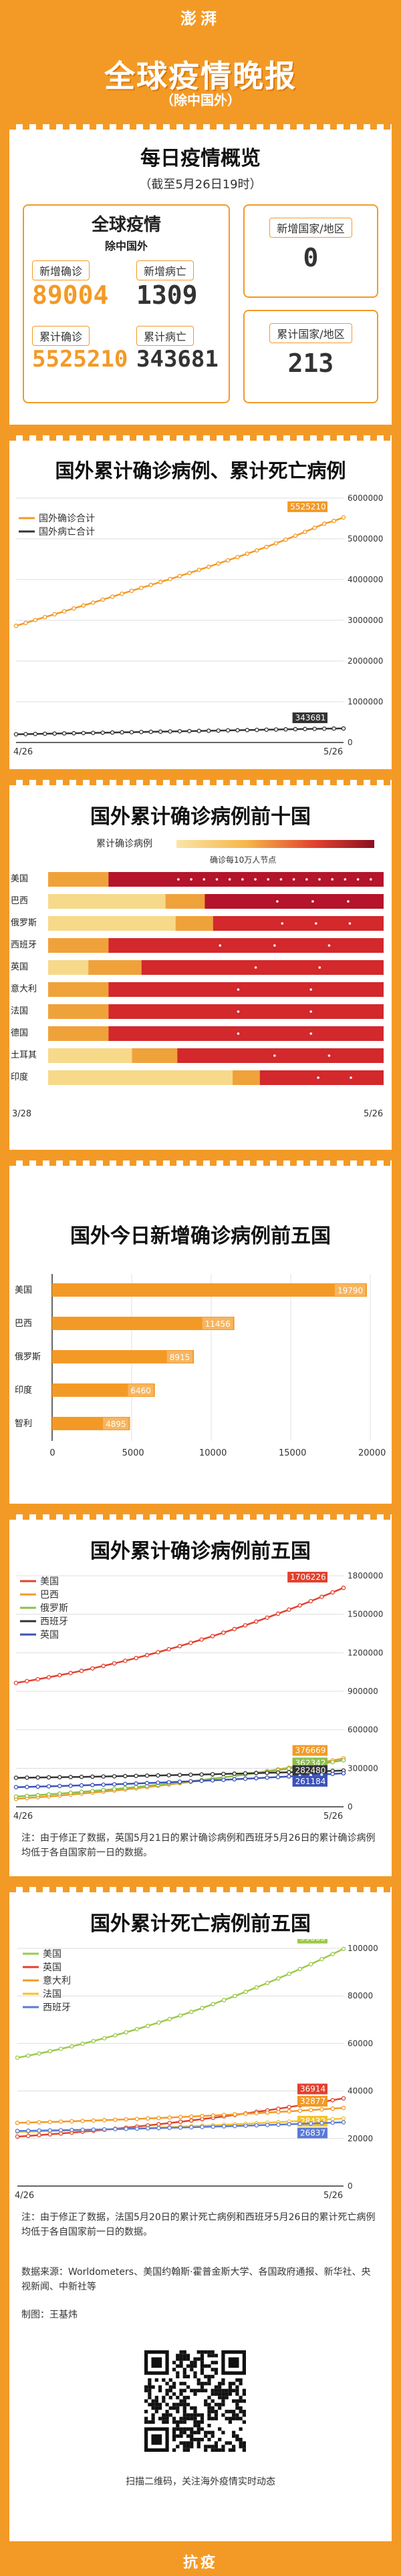  Describe the element at coordinates (61, 270) in the screenshot. I see `new-confirmed-label: 新增确诊` at that location.